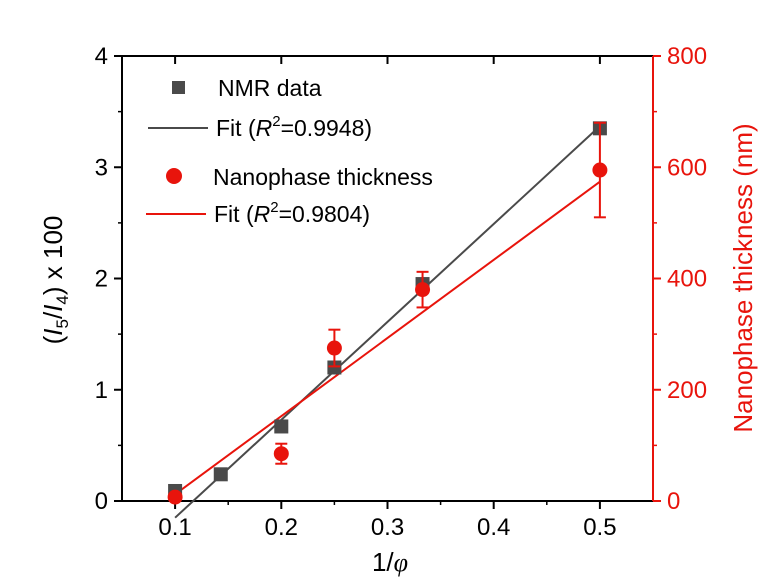 This screenshot has width=761, height=582. What do you see at coordinates (53, 308) in the screenshot?
I see `y-title-i4: I` at bounding box center [53, 308].